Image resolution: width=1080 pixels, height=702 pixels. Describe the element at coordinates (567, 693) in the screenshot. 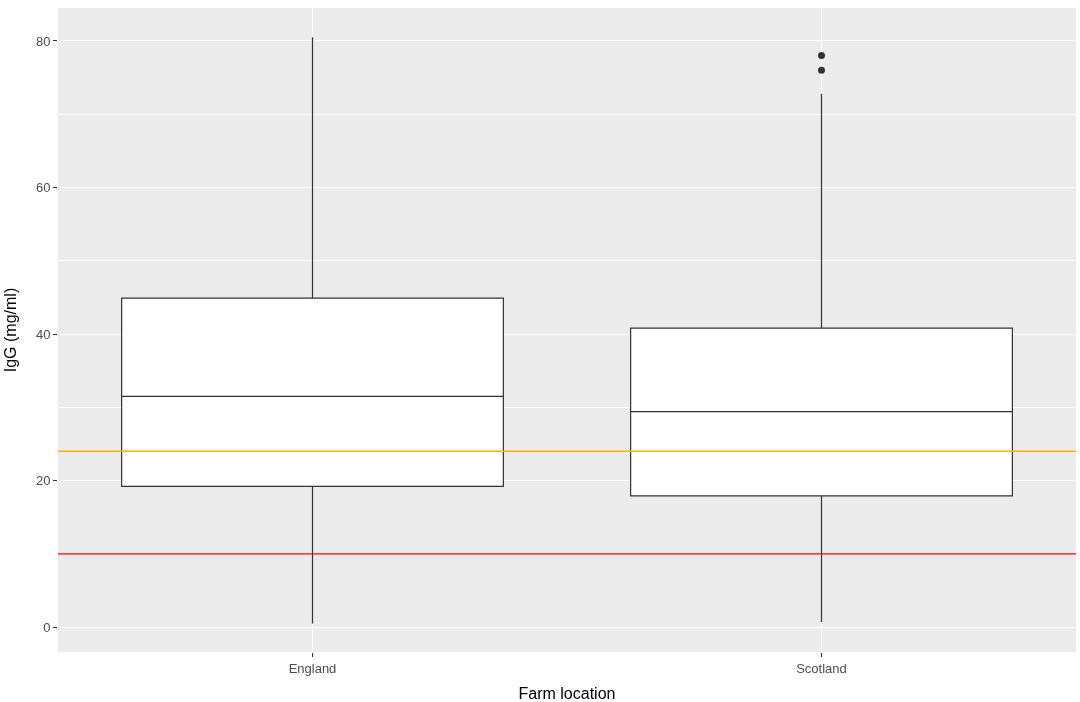

I see `x-axis-title: Farm location` at that location.